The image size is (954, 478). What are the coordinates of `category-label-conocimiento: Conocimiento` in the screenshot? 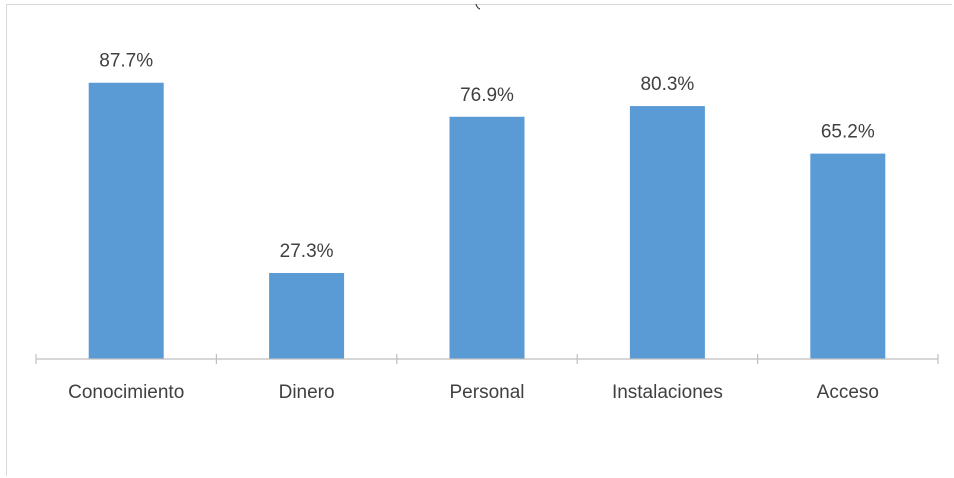 It's located at (126, 392).